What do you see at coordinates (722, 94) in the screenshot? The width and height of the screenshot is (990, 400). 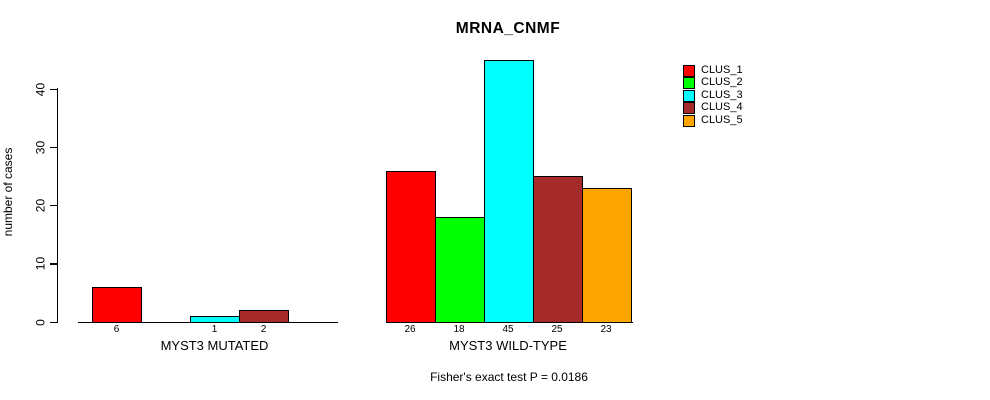 I see `legend-label: CLUS_3` at bounding box center [722, 94].